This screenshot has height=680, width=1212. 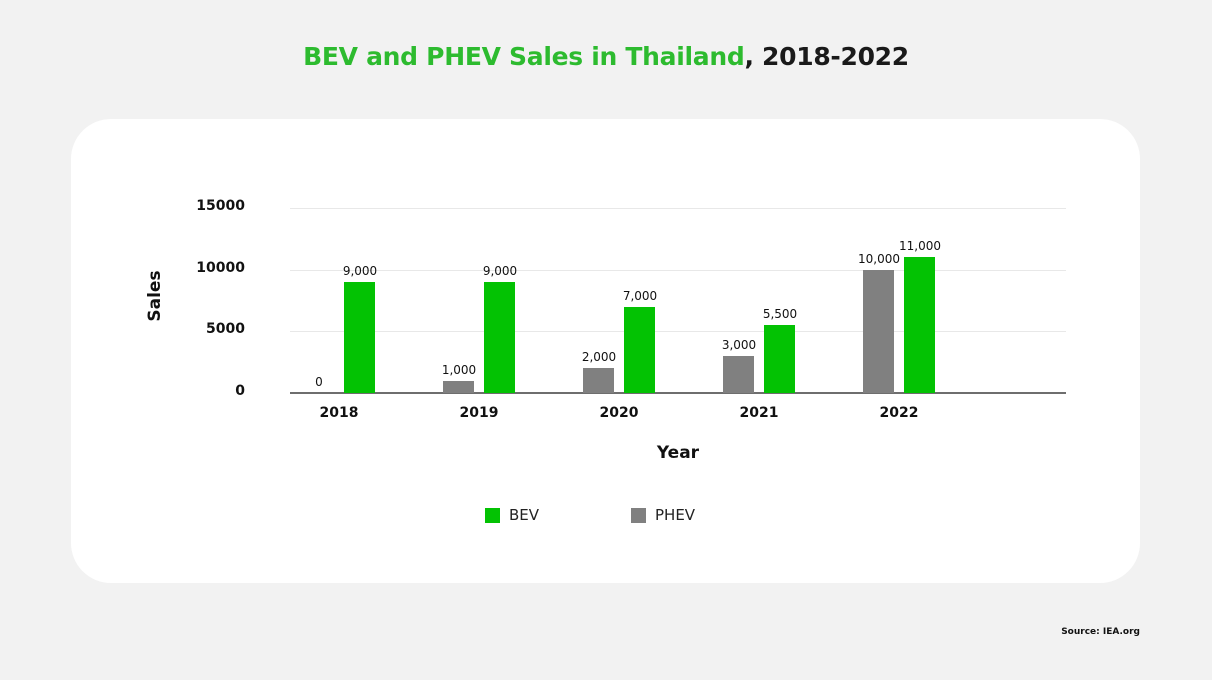 What do you see at coordinates (919, 325) in the screenshot?
I see `bar-bev-2022` at bounding box center [919, 325].